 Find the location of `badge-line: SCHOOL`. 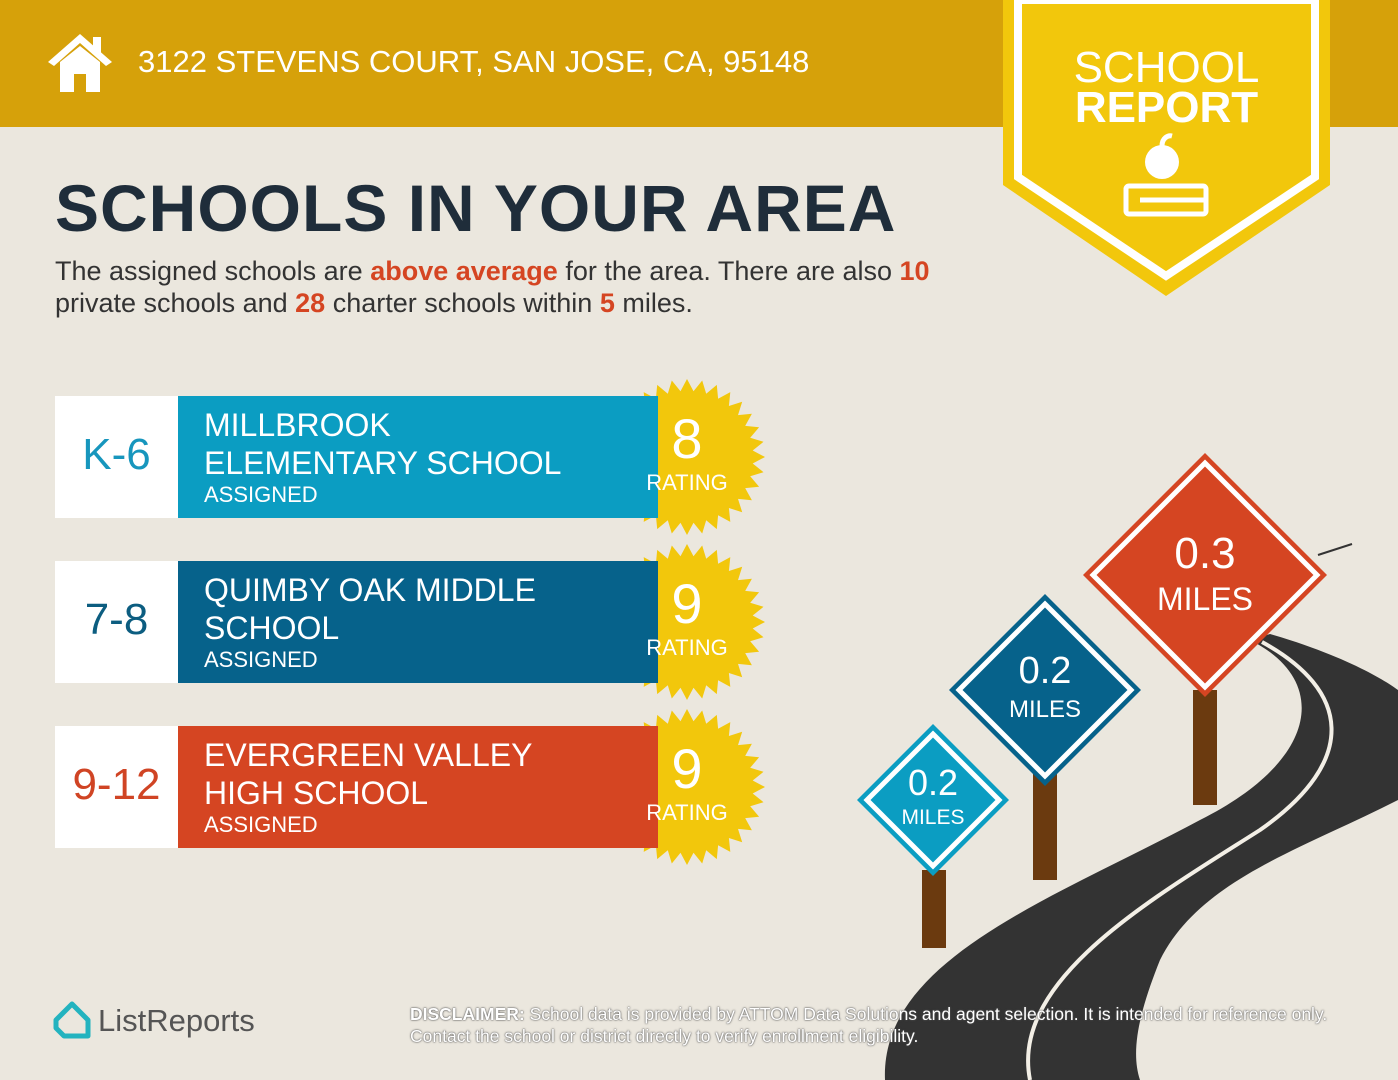

badge-line: SCHOOL is located at coordinates (1166, 67).